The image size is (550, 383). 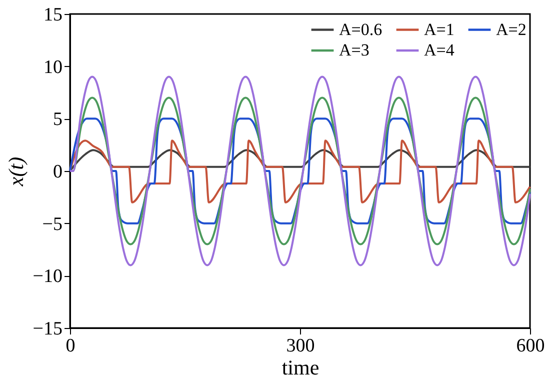 I want to click on y-tick-label: −10, so click(x=47, y=277).